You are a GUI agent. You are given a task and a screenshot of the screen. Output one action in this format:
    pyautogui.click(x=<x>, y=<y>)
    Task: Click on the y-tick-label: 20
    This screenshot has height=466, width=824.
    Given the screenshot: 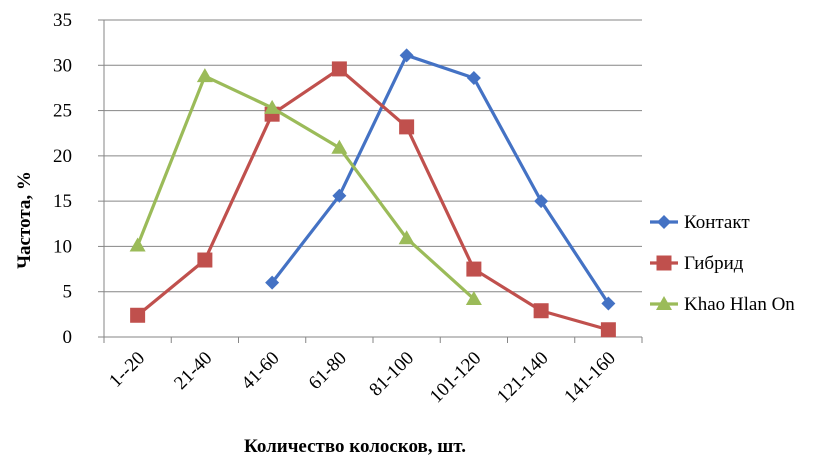 What is the action you would take?
    pyautogui.click(x=62, y=156)
    